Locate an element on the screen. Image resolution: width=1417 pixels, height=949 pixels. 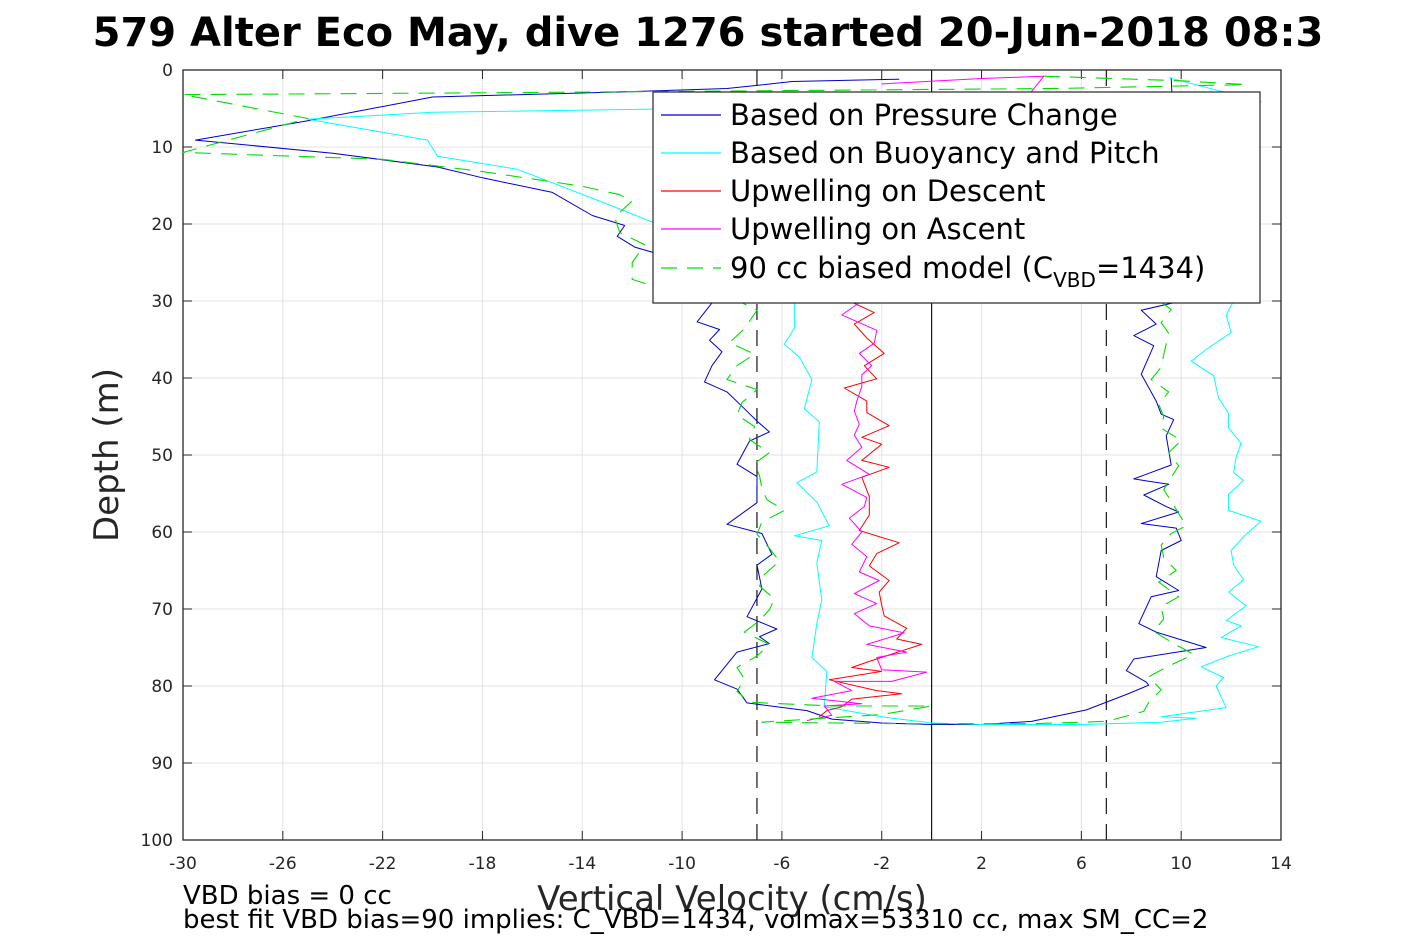
x-tick-label: 14 is located at coordinates (1281, 864).